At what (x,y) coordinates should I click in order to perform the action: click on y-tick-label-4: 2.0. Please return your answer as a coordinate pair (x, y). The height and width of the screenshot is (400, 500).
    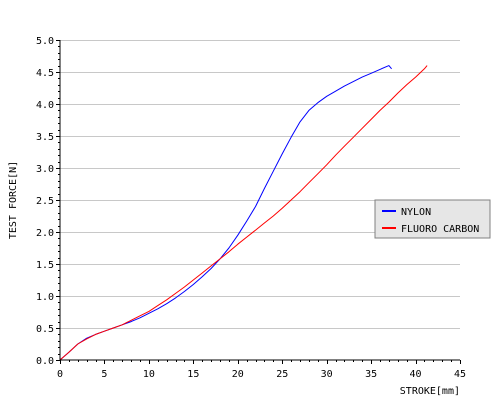
    Looking at the image, I should click on (45, 233).